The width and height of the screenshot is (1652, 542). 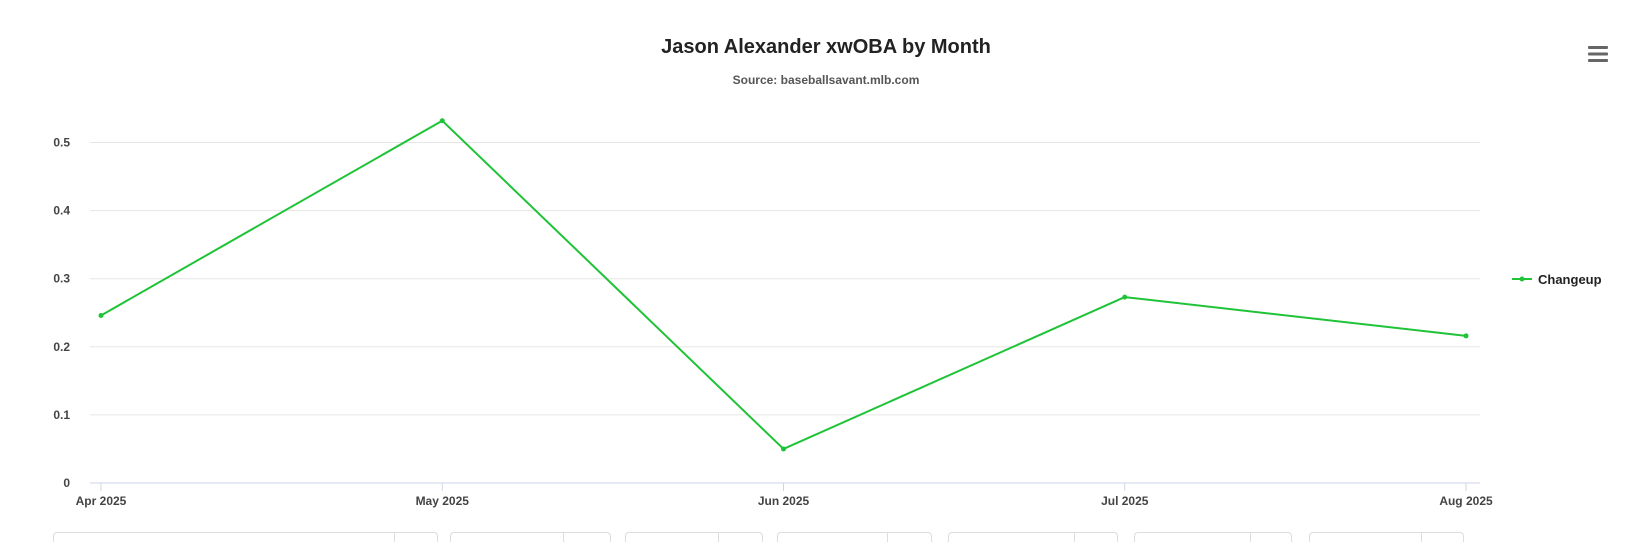 I want to click on x-tick-label: May 2025, so click(x=443, y=501).